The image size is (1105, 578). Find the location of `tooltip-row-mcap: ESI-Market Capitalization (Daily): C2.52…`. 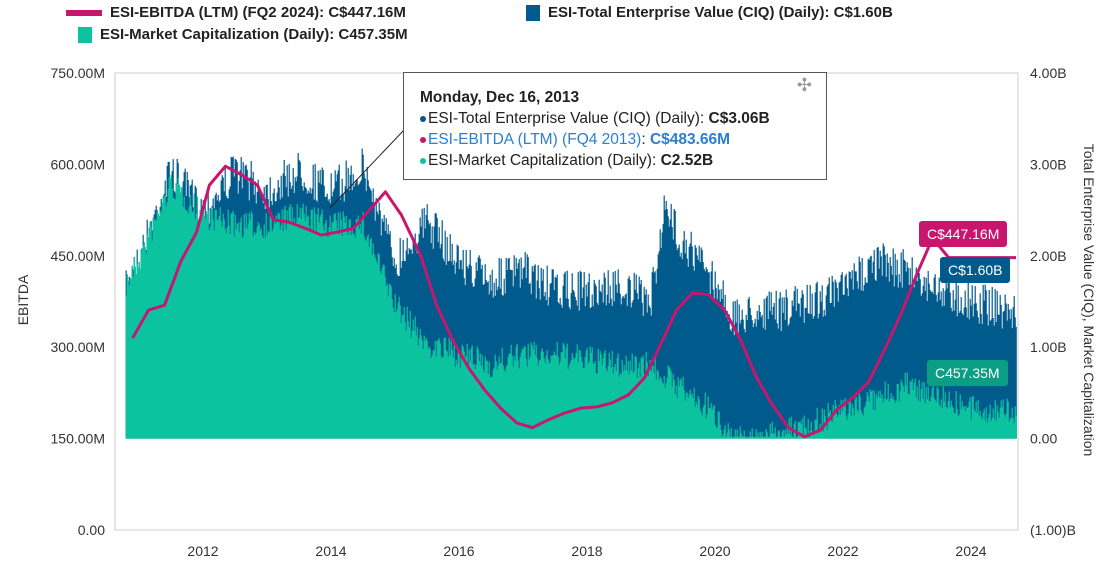

tooltip-row-mcap: ESI-Market Capitalization (Daily): C2.52… is located at coordinates (623, 160).